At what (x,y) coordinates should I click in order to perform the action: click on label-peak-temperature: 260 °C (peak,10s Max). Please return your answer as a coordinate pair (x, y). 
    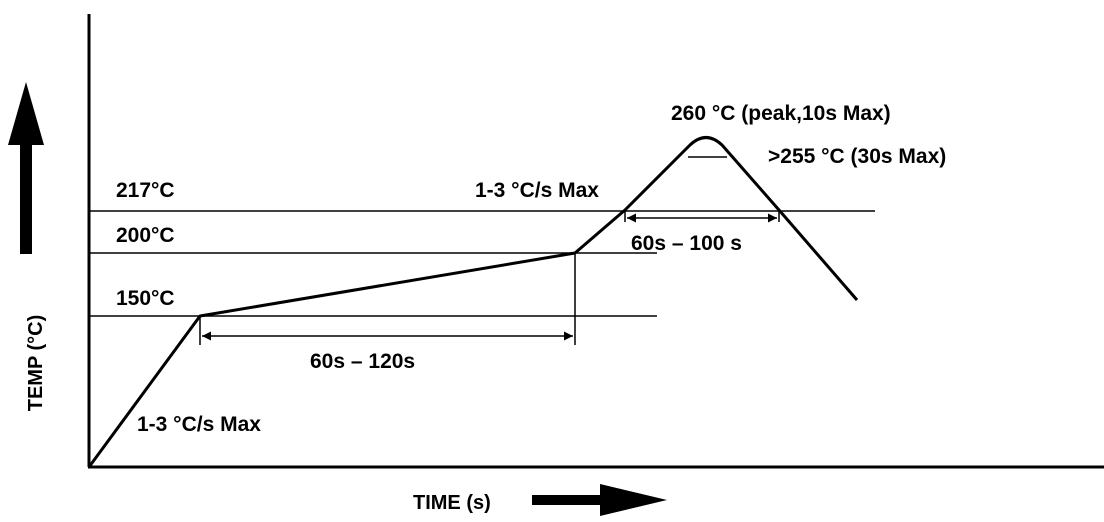
    Looking at the image, I should click on (781, 113).